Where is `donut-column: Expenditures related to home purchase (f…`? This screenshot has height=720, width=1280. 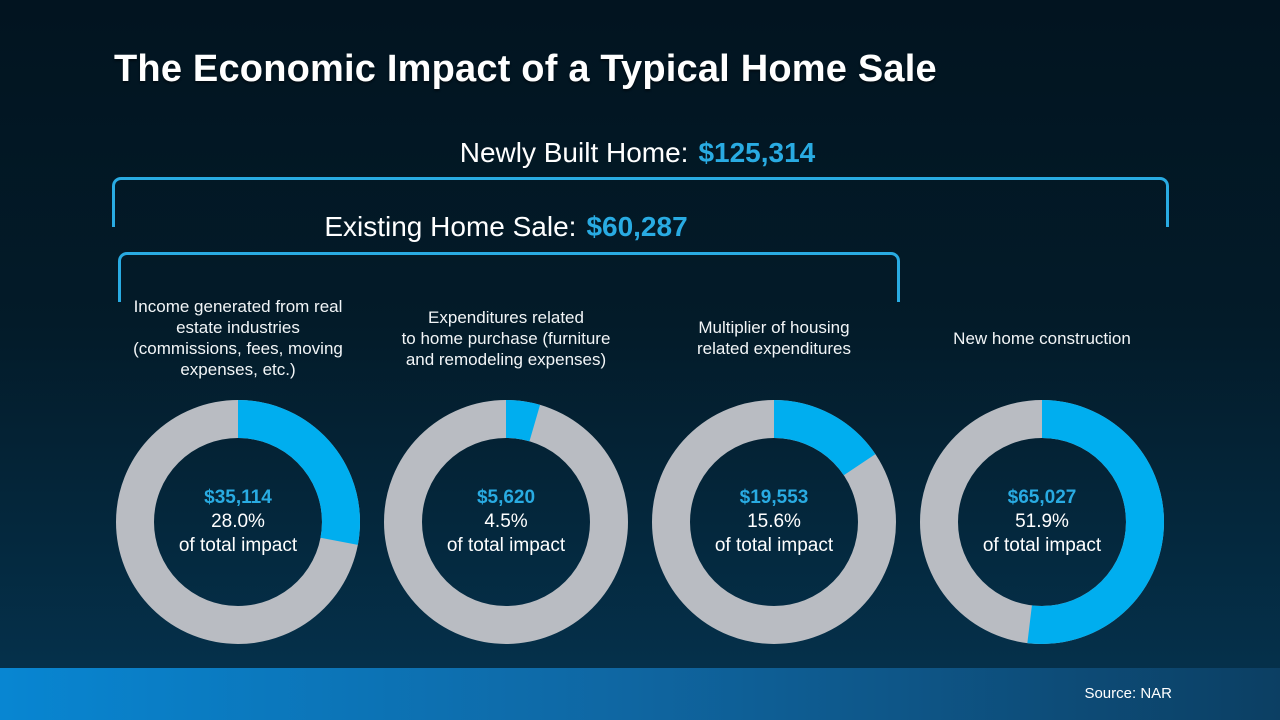
donut-column: Expenditures related to home purchase (f… is located at coordinates (506, 463).